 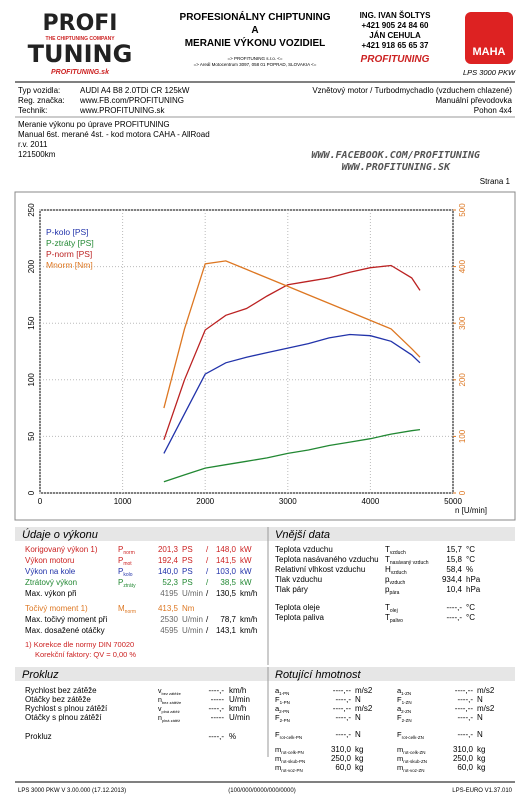 What do you see at coordinates (465, 767) in the screenshot?
I see `value: 60,0` at bounding box center [465, 767].